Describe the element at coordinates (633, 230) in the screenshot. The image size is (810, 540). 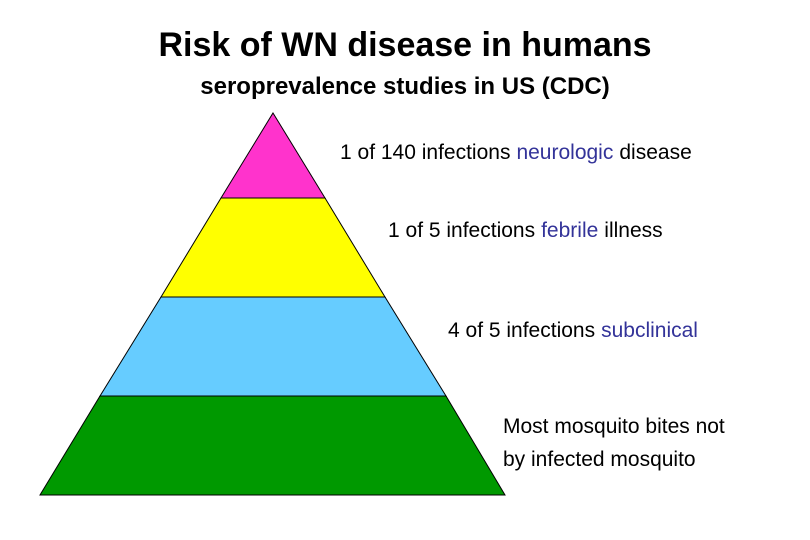
I see `label-text: illness` at that location.